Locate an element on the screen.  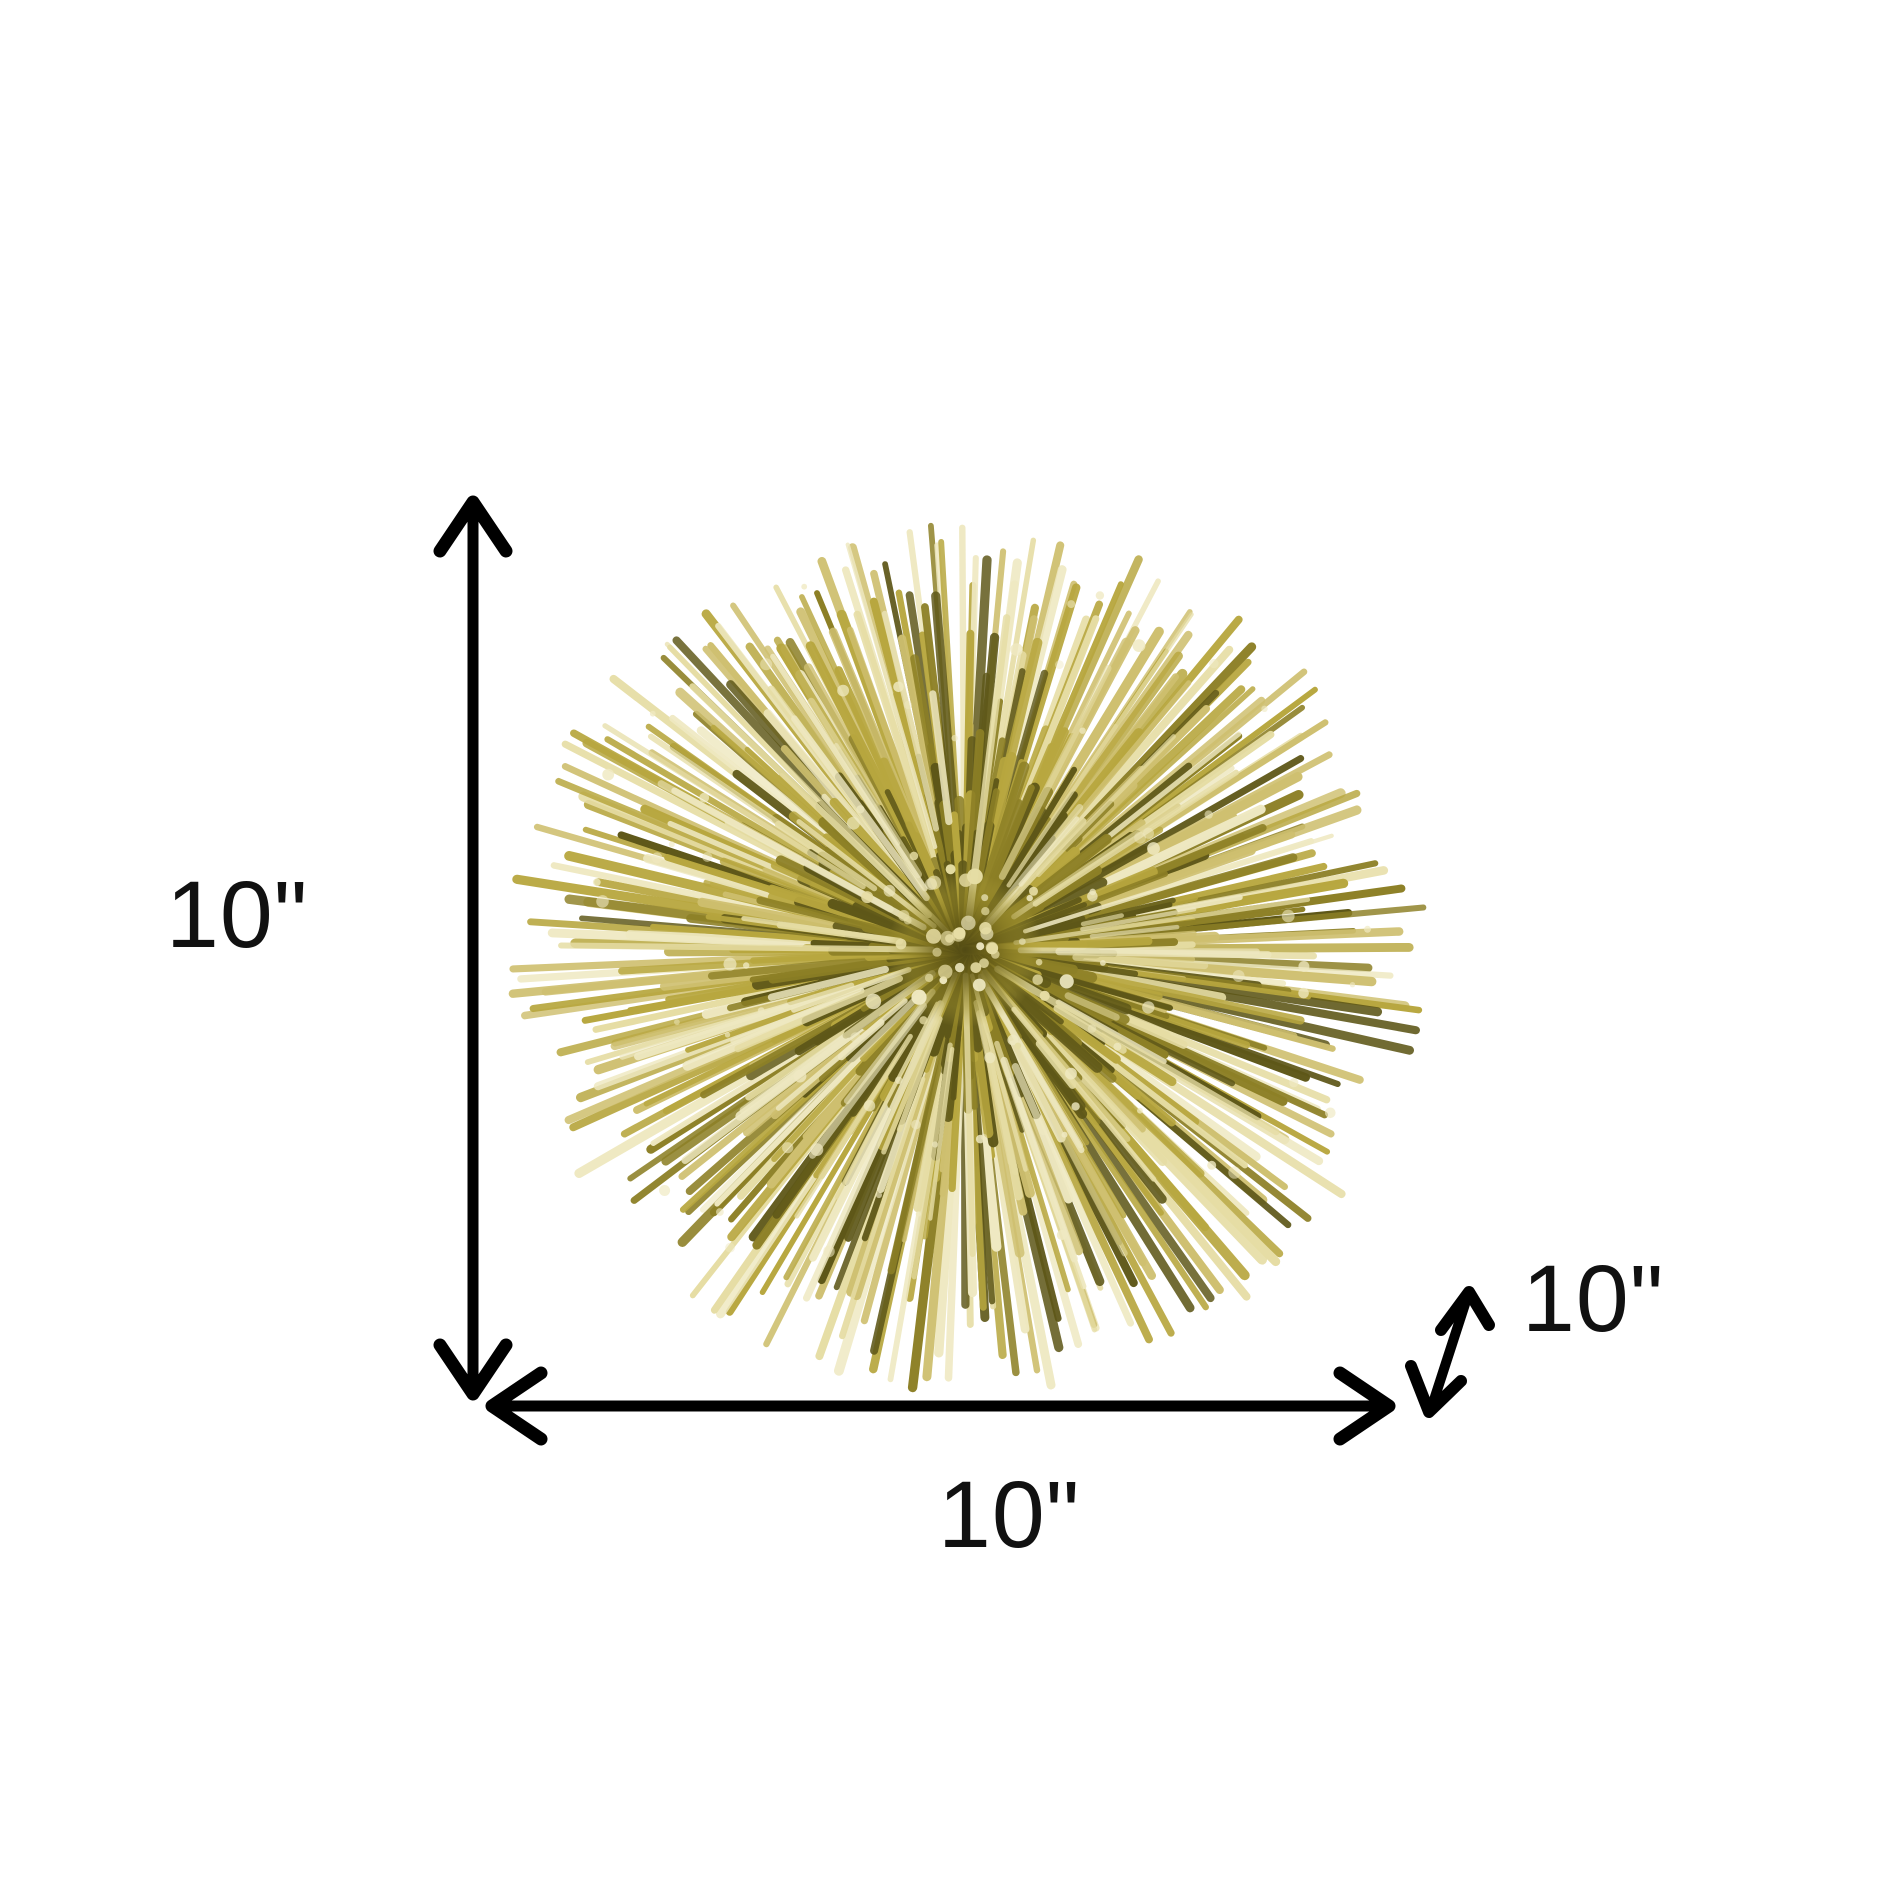
width-dimension-label: 10" is located at coordinates (1009, 1515).